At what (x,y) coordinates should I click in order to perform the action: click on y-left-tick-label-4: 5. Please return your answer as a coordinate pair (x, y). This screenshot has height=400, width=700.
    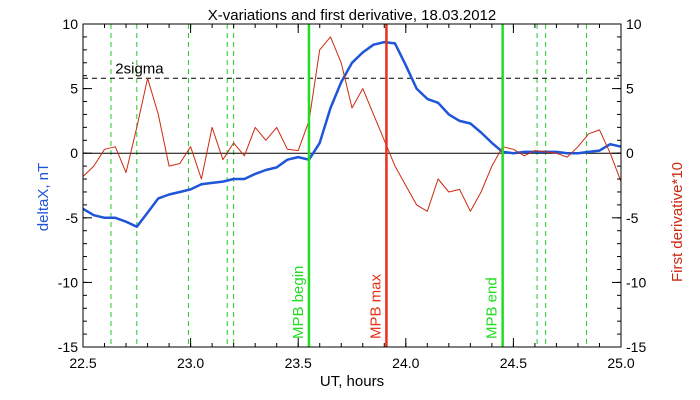
    Looking at the image, I should click on (74, 89).